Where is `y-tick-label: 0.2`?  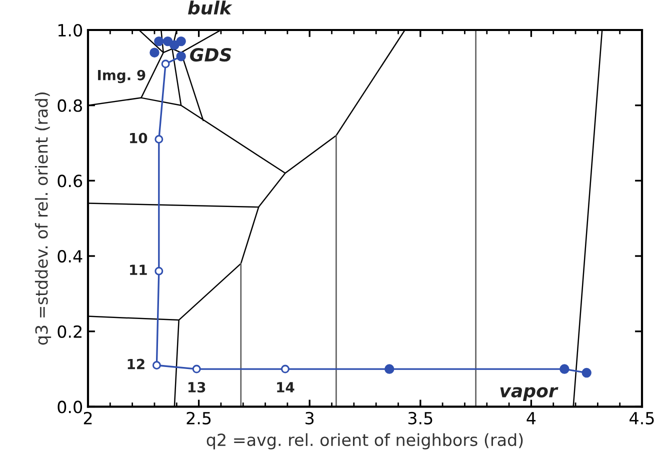
y-tick-label: 0.2 is located at coordinates (70, 331).